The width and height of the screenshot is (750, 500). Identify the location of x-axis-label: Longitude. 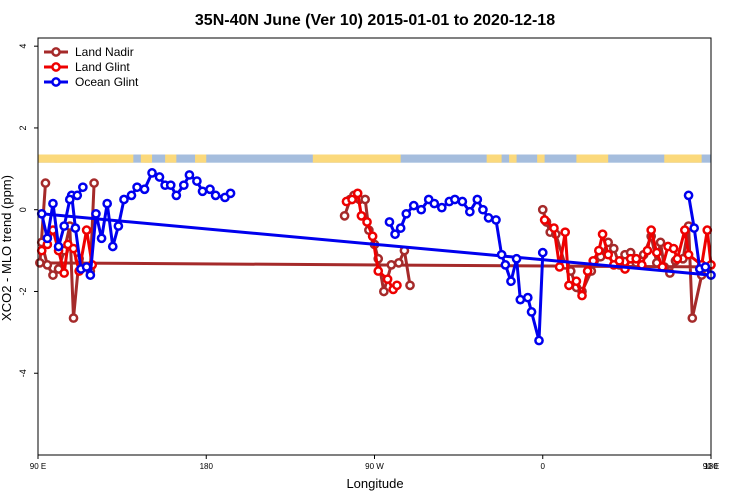
(374, 483).